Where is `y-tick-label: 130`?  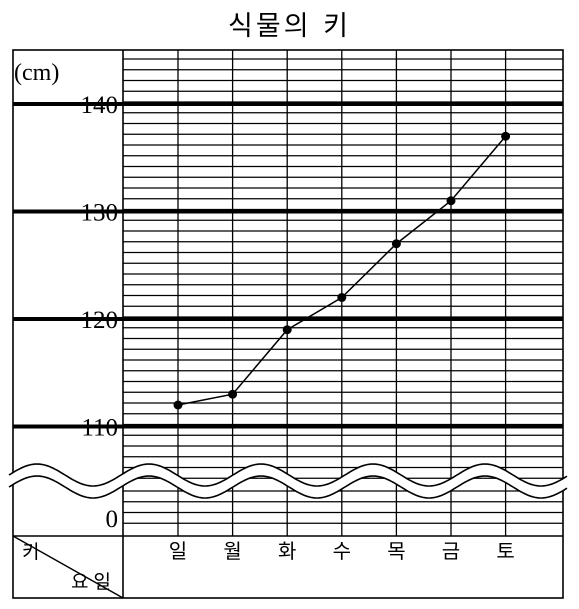
y-tick-label: 130 is located at coordinates (100, 213).